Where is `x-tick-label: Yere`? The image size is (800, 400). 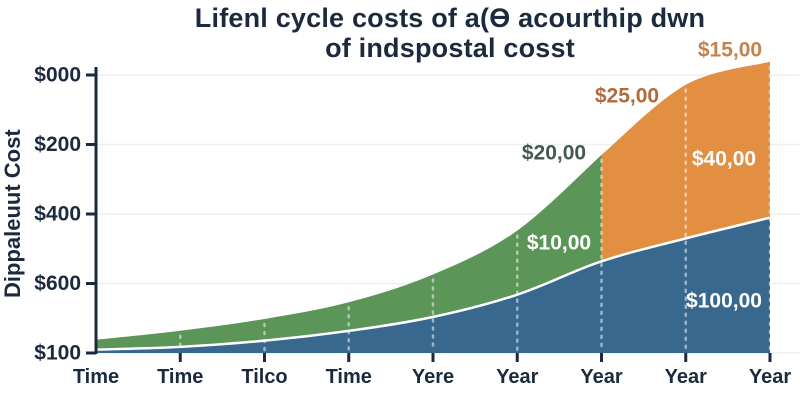
x-tick-label: Yere is located at coordinates (433, 377).